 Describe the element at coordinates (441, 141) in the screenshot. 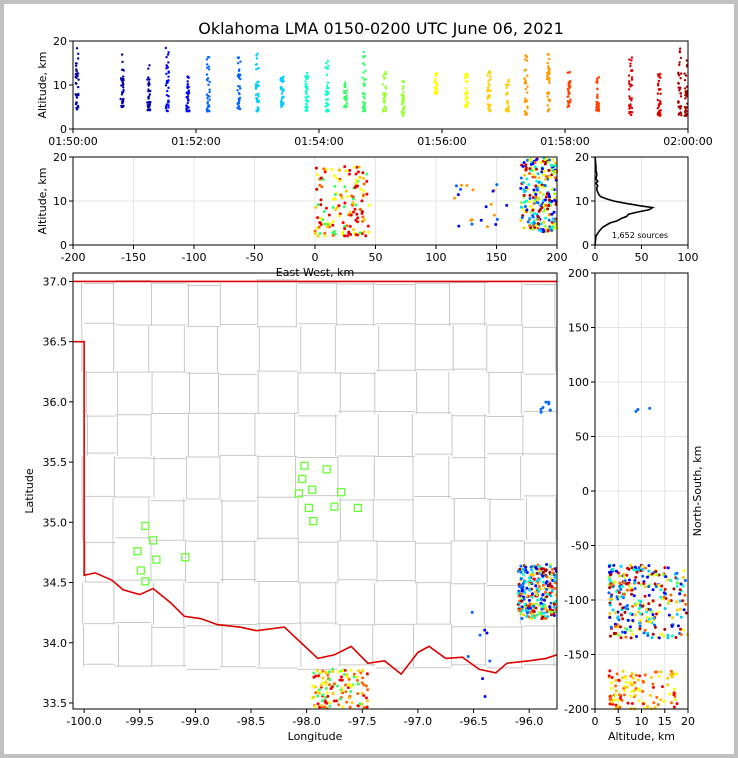

I see `x-tick-label: 01:56:00` at that location.